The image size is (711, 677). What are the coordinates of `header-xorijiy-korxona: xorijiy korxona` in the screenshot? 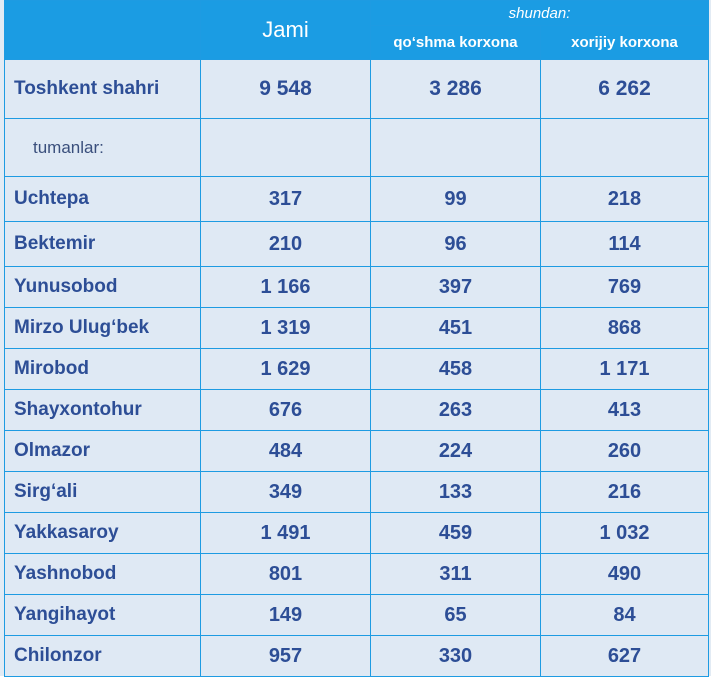 It's located at (624, 42).